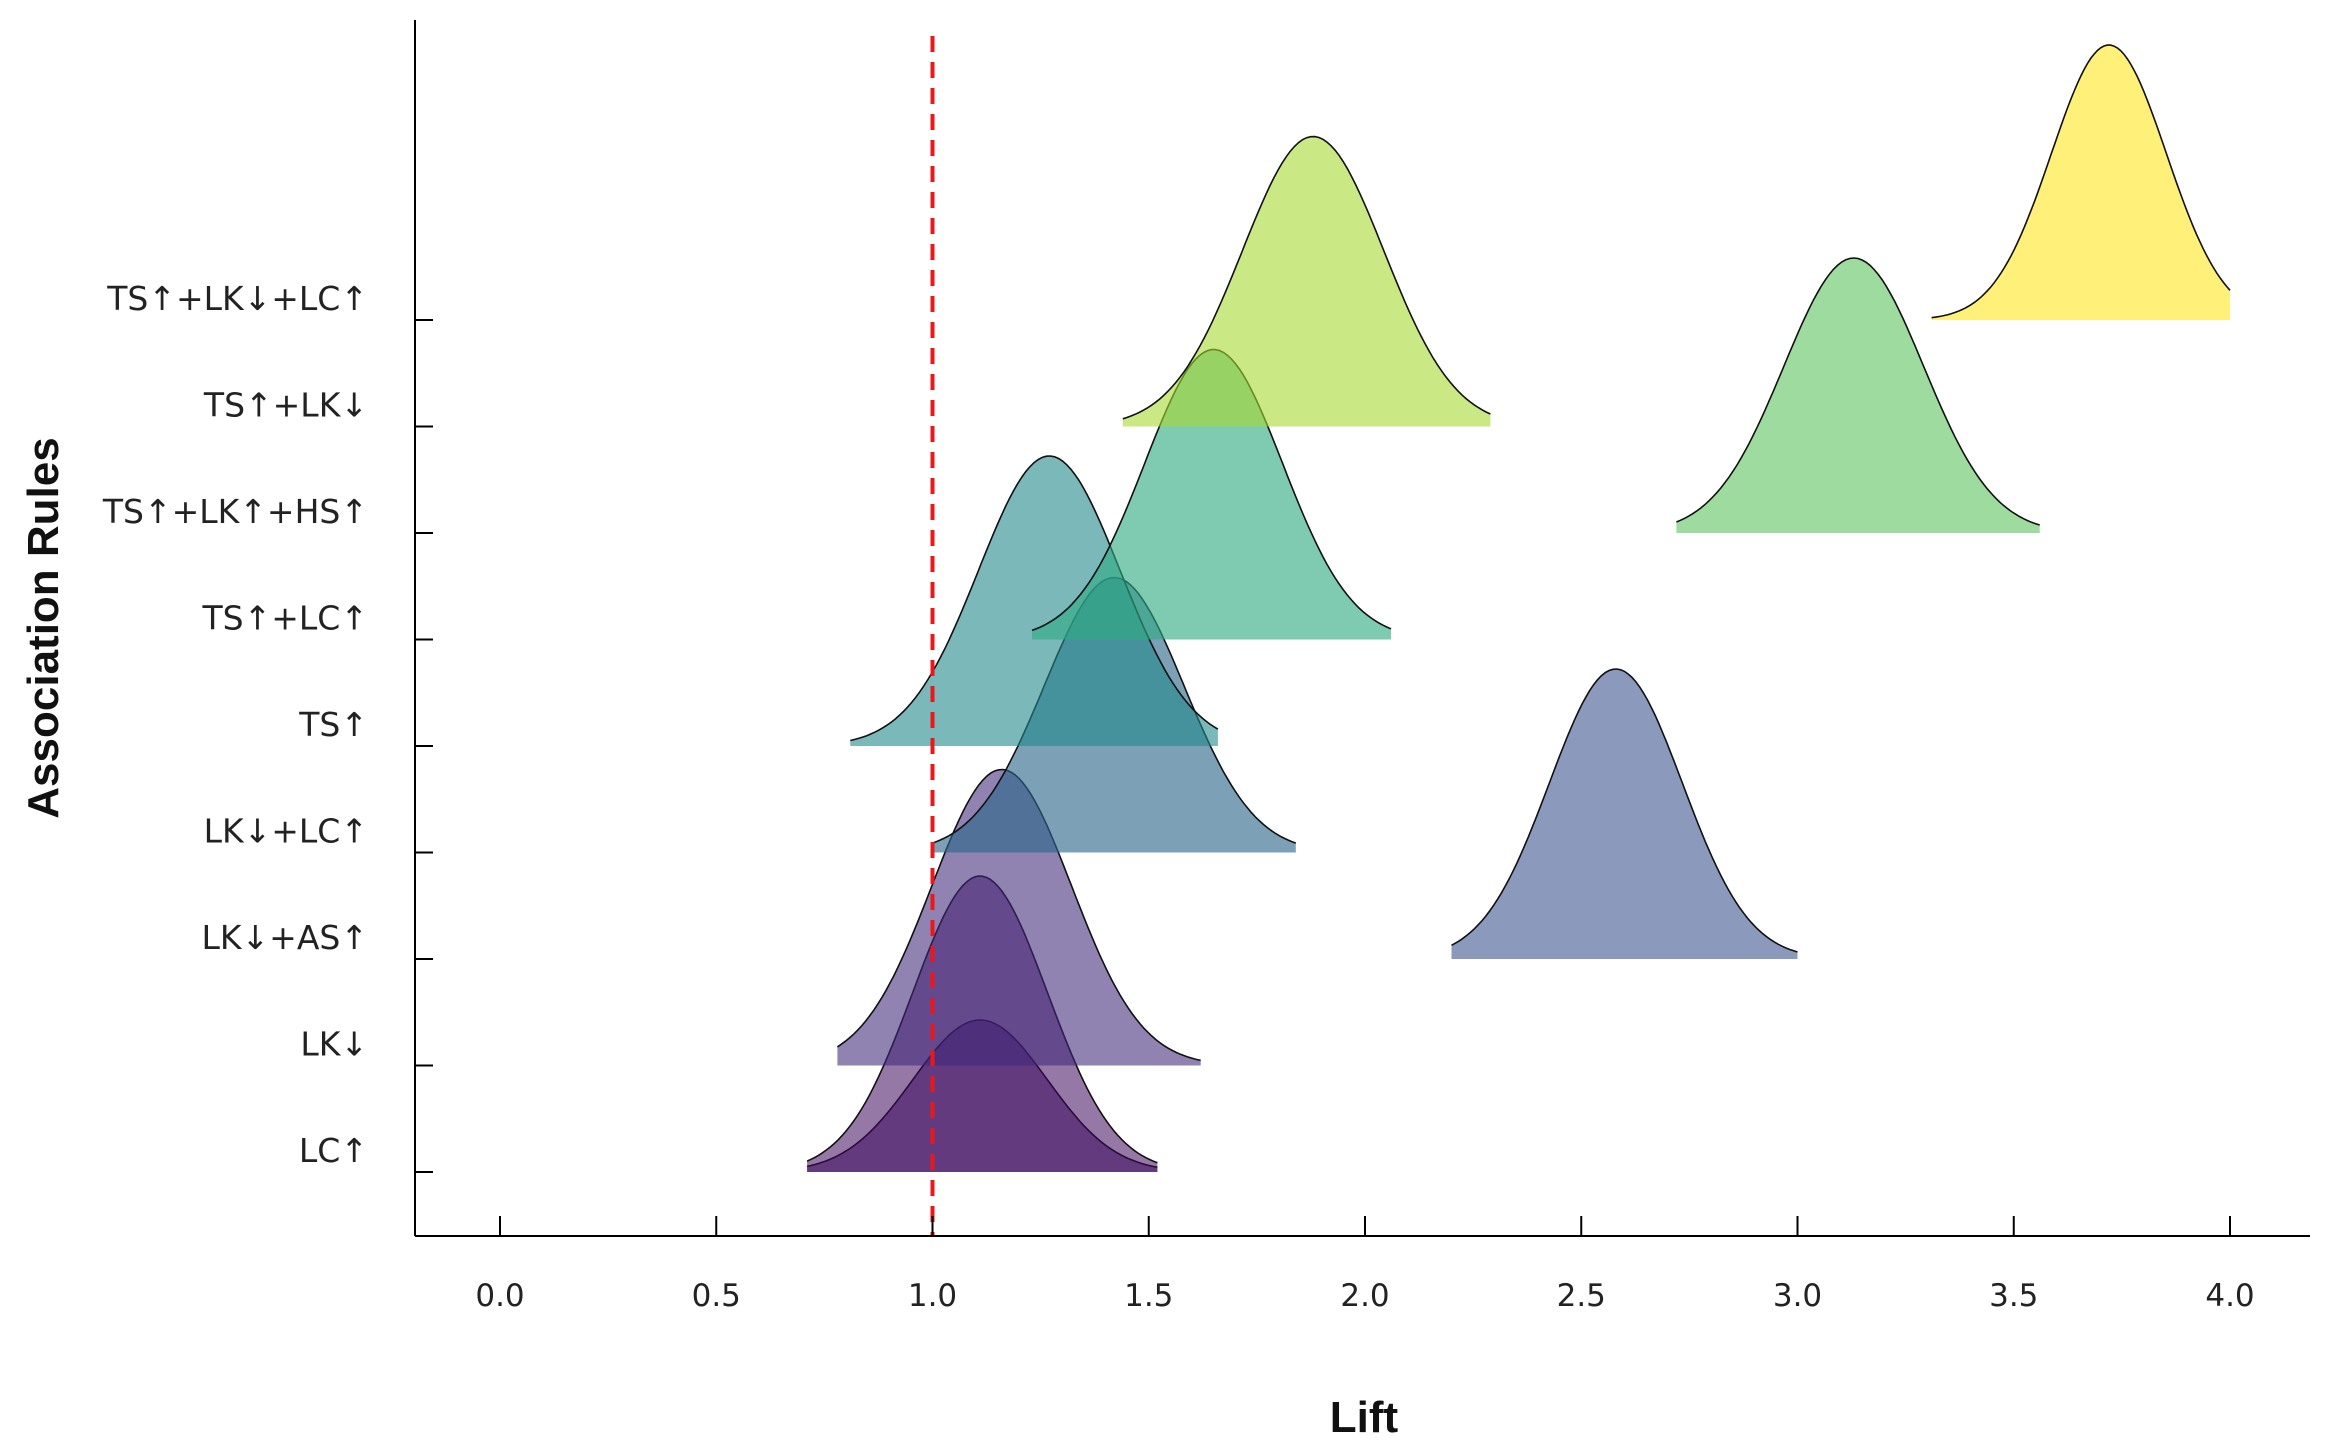 The height and width of the screenshot is (1452, 2327). What do you see at coordinates (43, 627) in the screenshot?
I see `y-axis-title: Association Rules` at bounding box center [43, 627].